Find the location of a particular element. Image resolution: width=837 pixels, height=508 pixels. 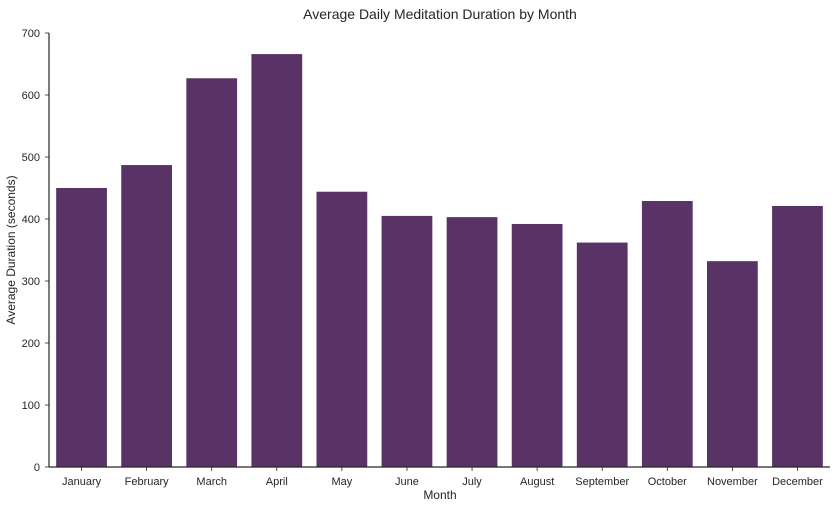

y-tick-label-200: 200 is located at coordinates (31, 344).